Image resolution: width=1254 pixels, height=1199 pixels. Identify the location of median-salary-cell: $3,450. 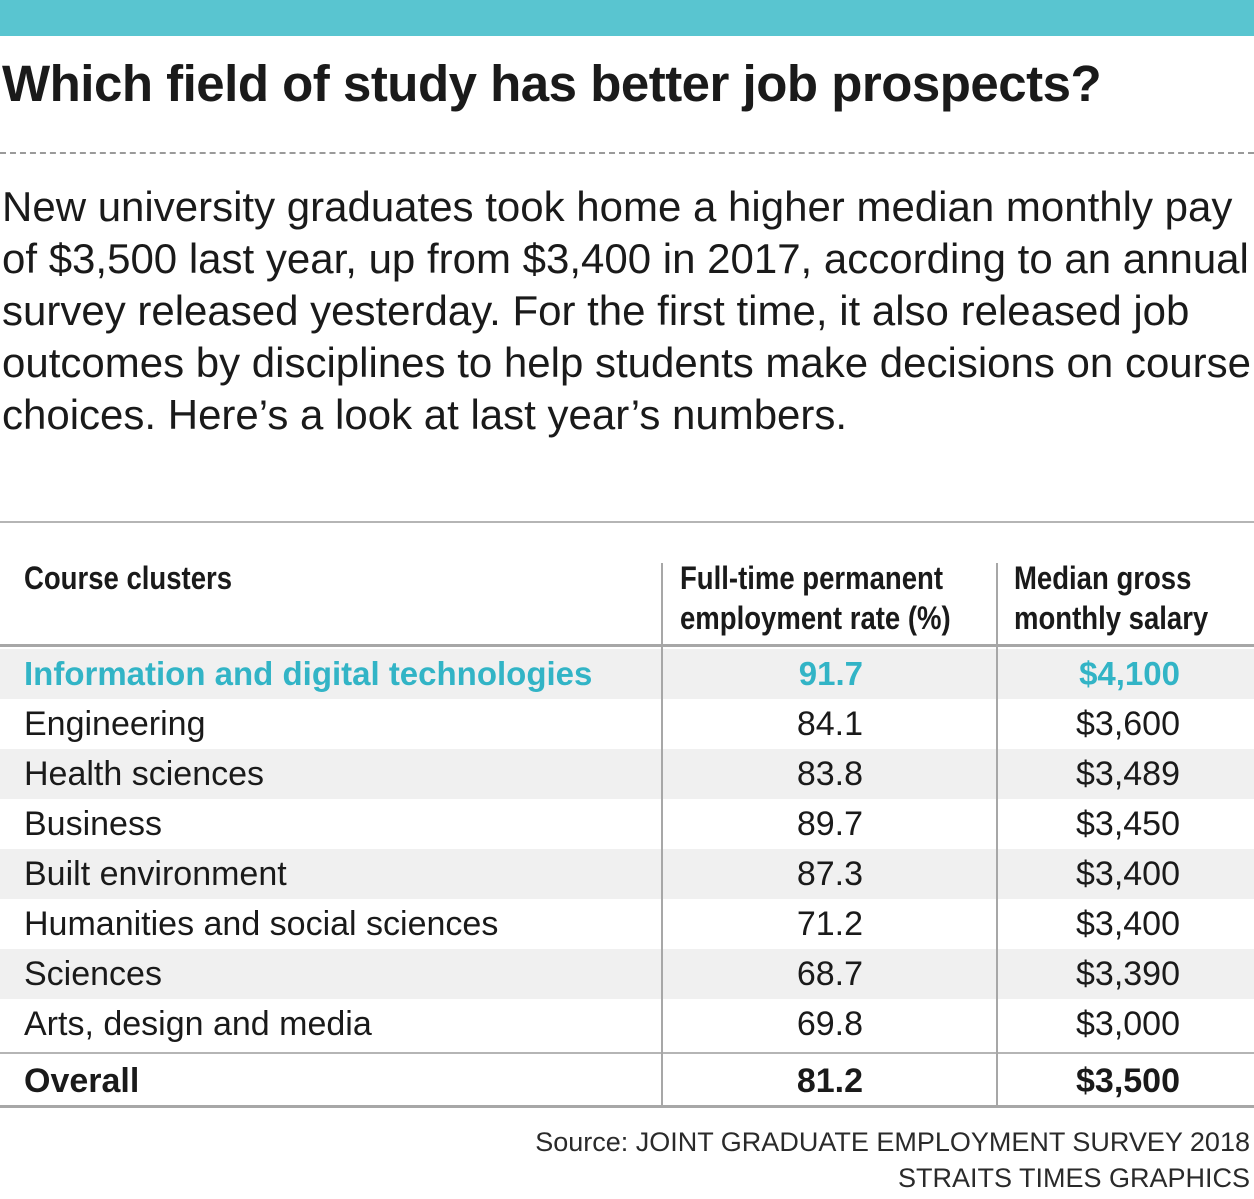
(1128, 824).